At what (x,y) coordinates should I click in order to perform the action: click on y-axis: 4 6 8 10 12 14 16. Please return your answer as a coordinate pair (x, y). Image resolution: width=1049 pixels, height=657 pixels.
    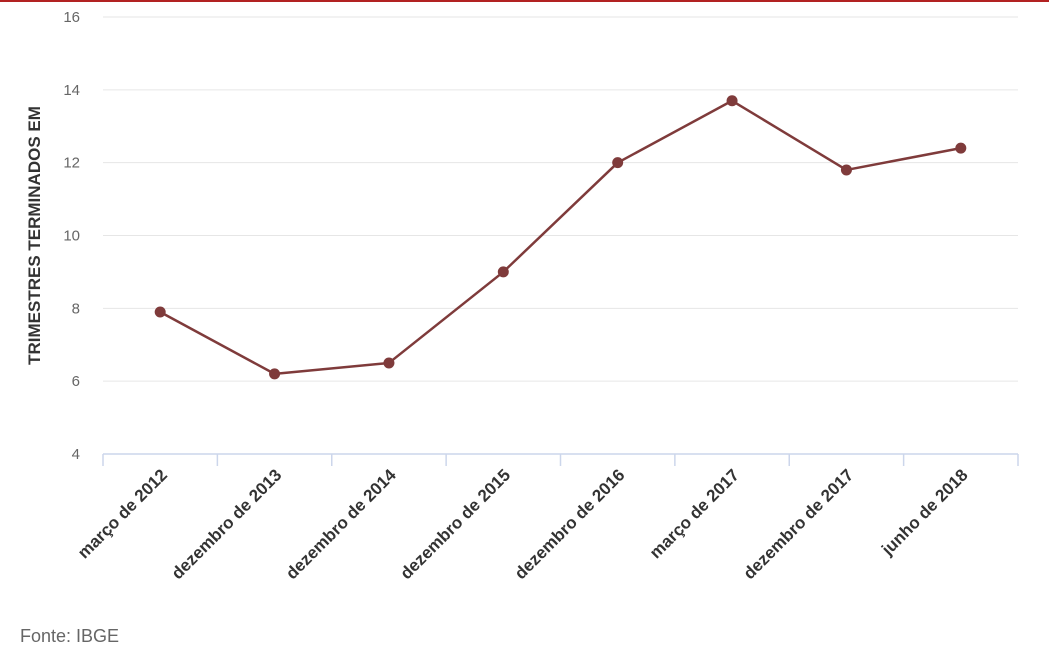
    Looking at the image, I should click on (71, 236).